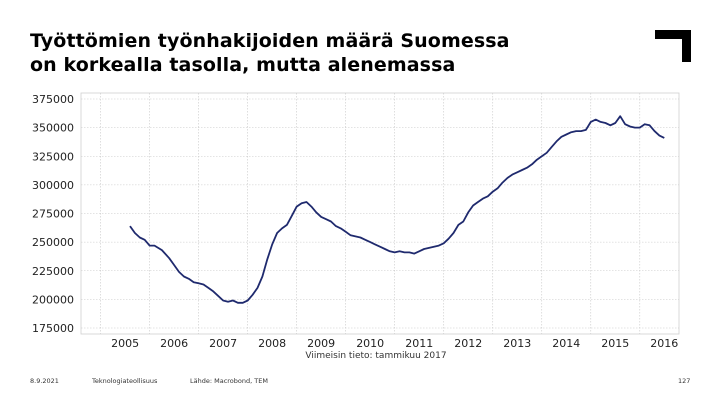 The width and height of the screenshot is (720, 405). What do you see at coordinates (419, 343) in the screenshot?
I see `x-tick-label: 2011` at bounding box center [419, 343].